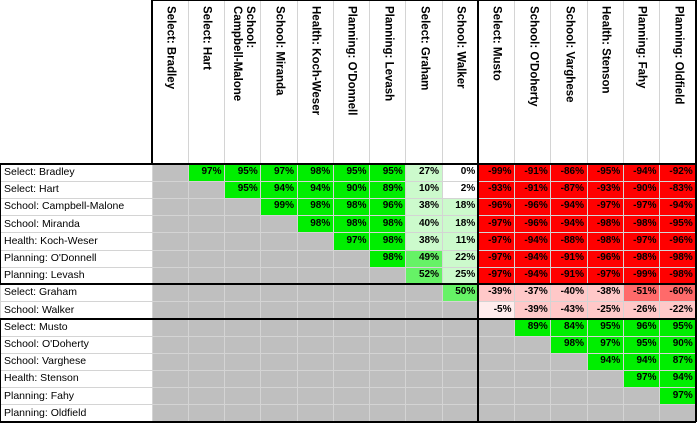  Describe the element at coordinates (569, 82) in the screenshot. I see `column-header: School: Varghese` at that location.